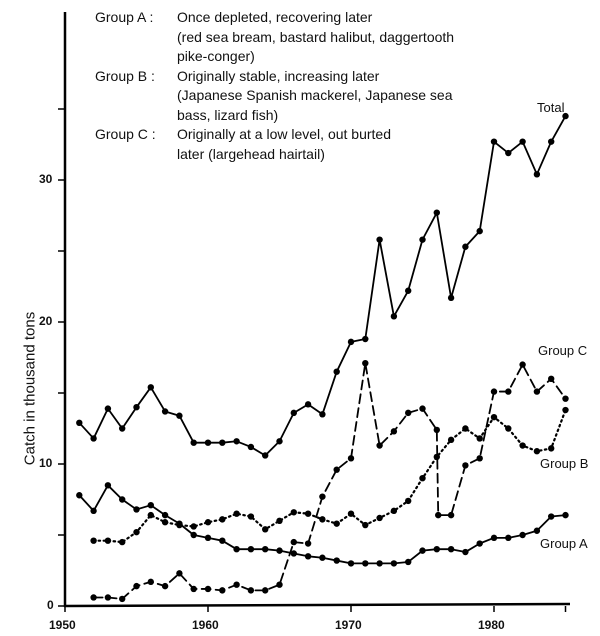 The image size is (600, 636). I want to click on legend-row: pike-conger), so click(286, 57).